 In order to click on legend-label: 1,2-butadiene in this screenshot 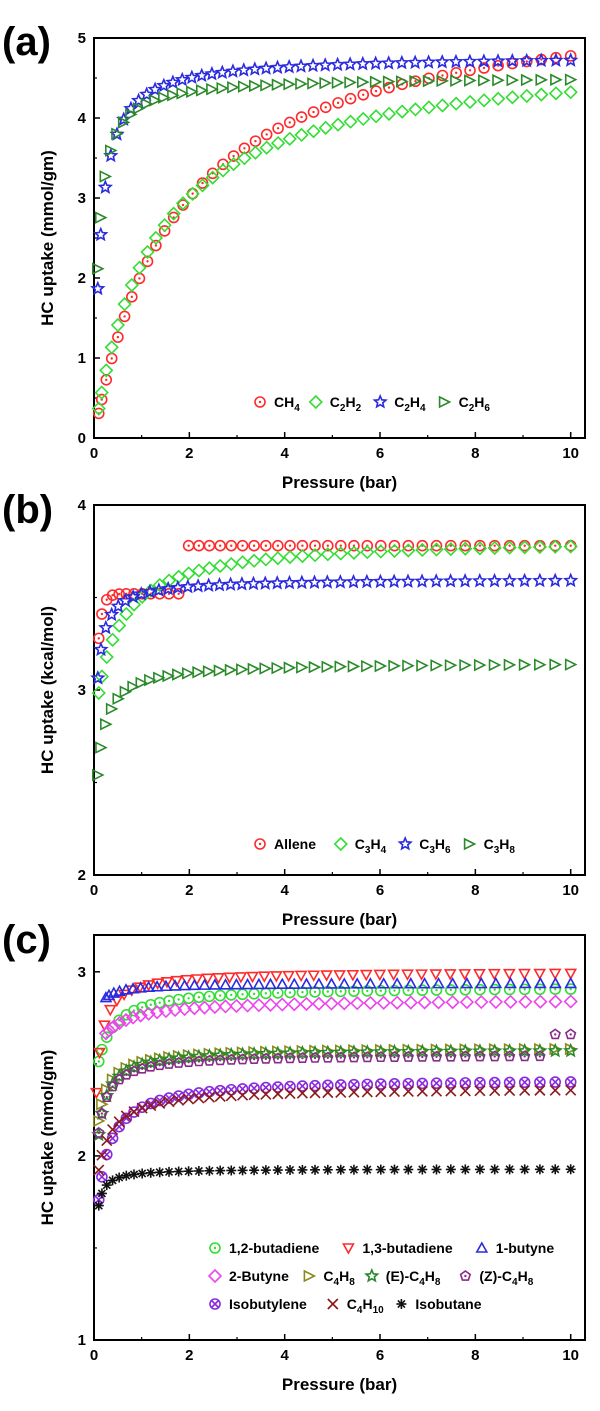, I will do `click(274, 1248)`.